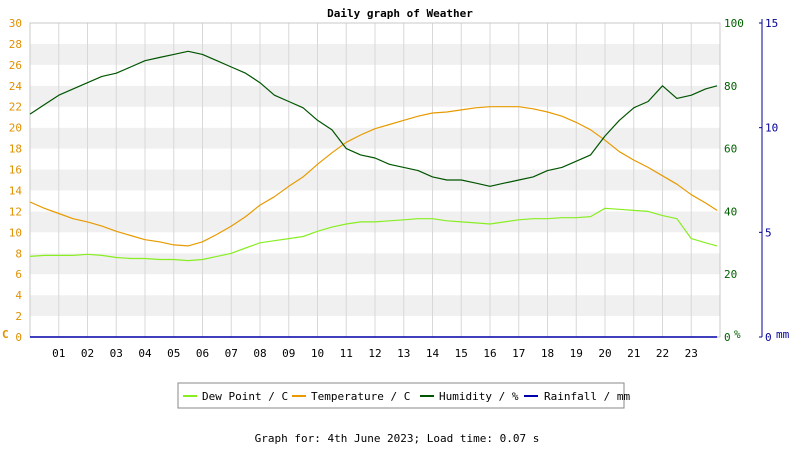  Describe the element at coordinates (662, 353) in the screenshot. I see `x-tick-label: 22` at that location.